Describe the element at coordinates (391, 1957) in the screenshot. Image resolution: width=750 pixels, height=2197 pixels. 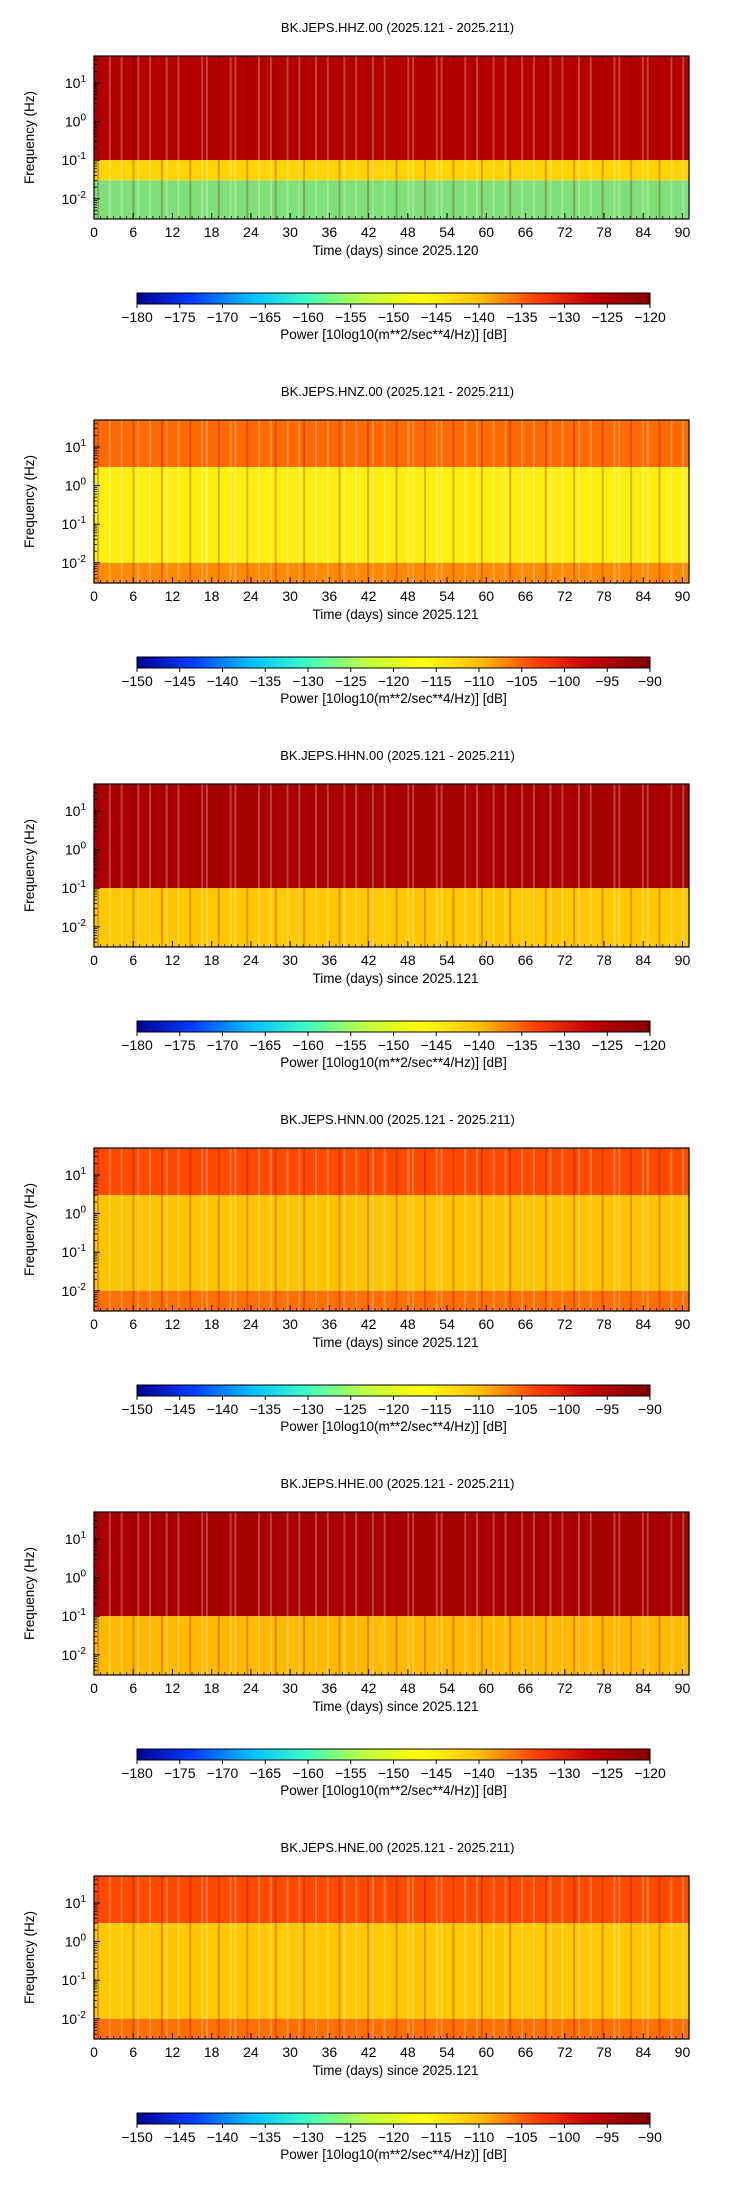
I see `plot-frame` at that location.